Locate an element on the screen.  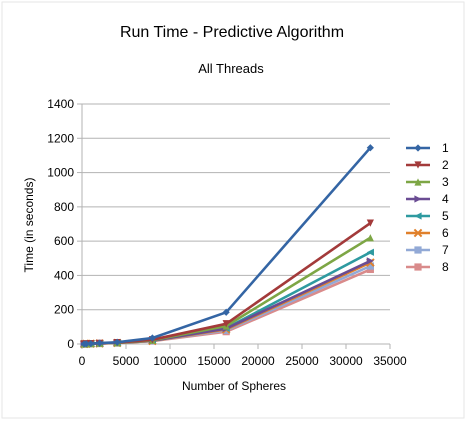
x-tick-label: 35000 is located at coordinates (390, 361).